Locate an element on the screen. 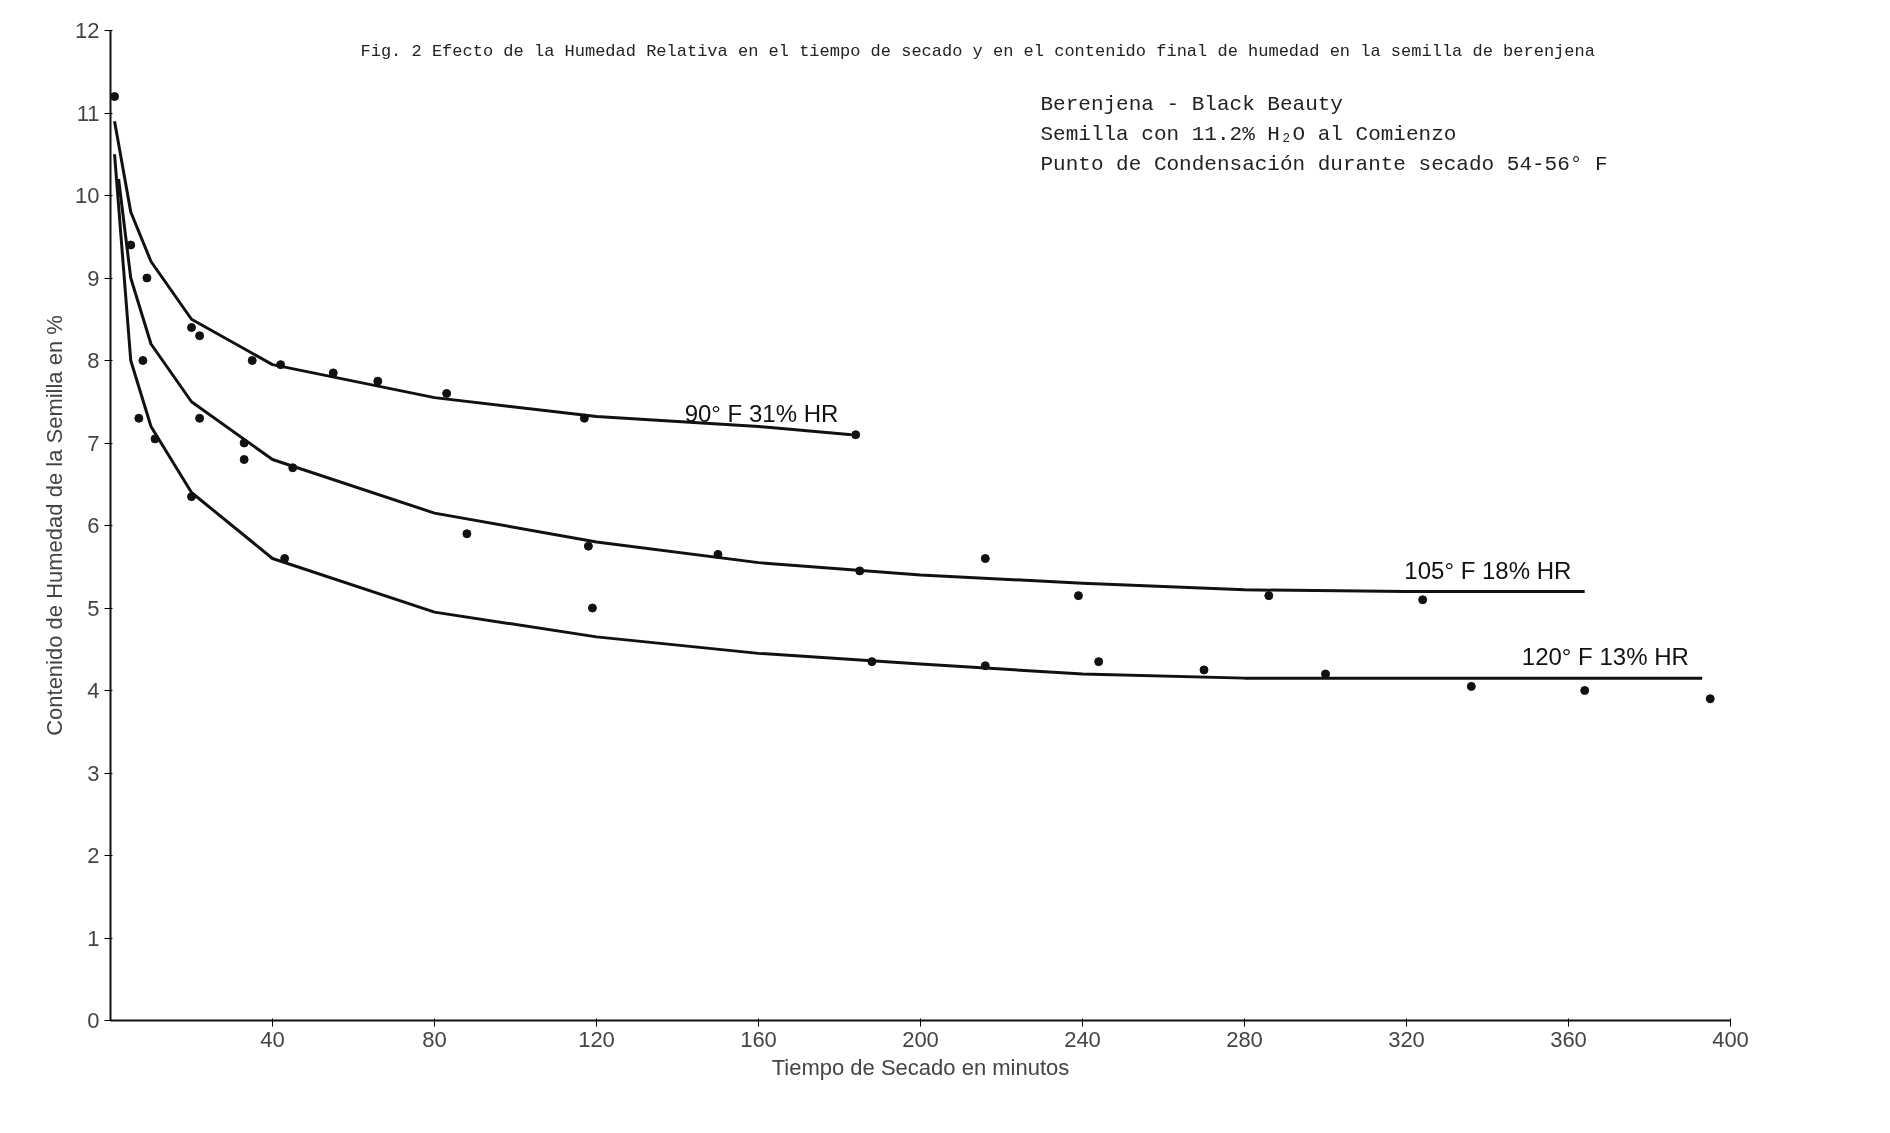 This screenshot has height=1133, width=1890. x-tick-label: 360 is located at coordinates (1568, 1039).